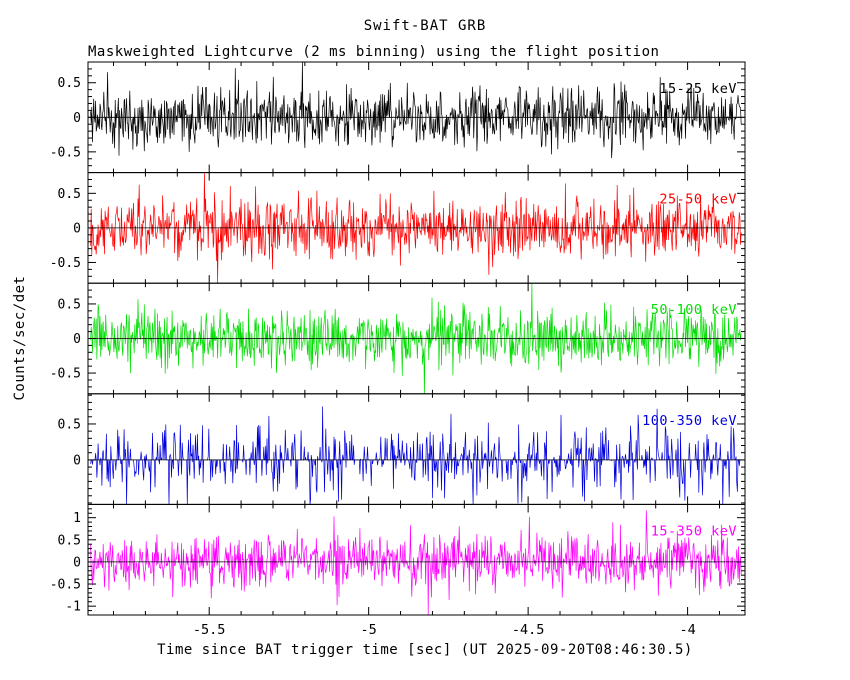 Image resolution: width=850 pixels, height=680 pixels. I want to click on x-tick-label: -4, so click(687, 630).